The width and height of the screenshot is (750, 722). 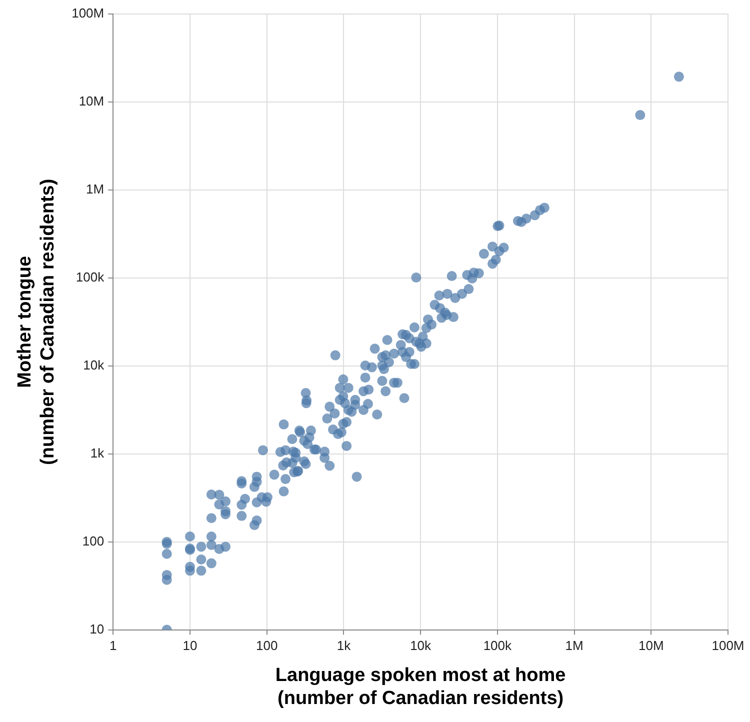 What do you see at coordinates (267, 646) in the screenshot?
I see `x-tick-label: 100` at bounding box center [267, 646].